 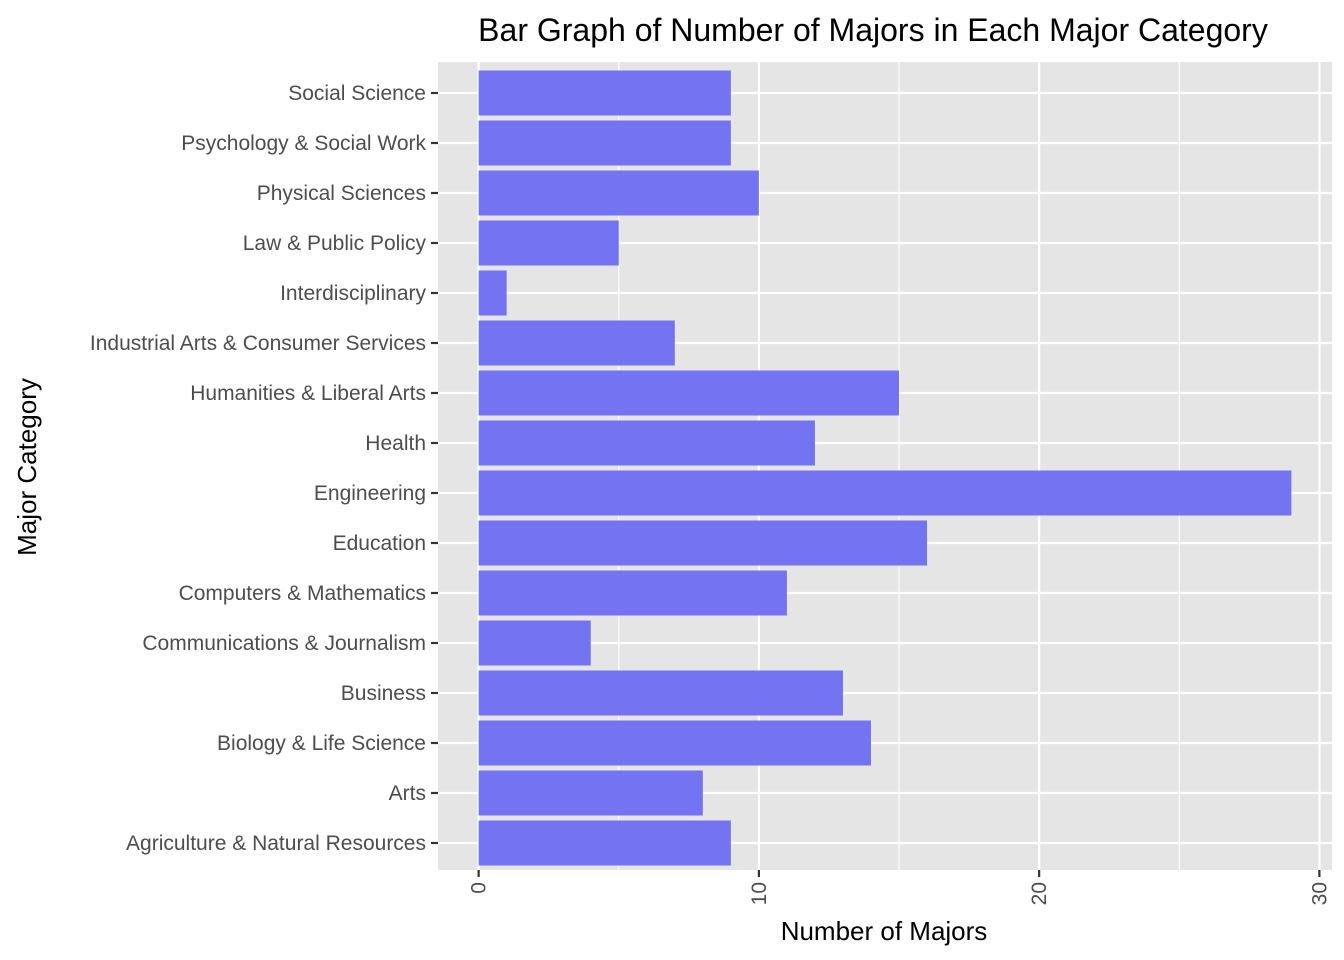 What do you see at coordinates (357, 93) in the screenshot?
I see `y-tick-label: Social Science` at bounding box center [357, 93].